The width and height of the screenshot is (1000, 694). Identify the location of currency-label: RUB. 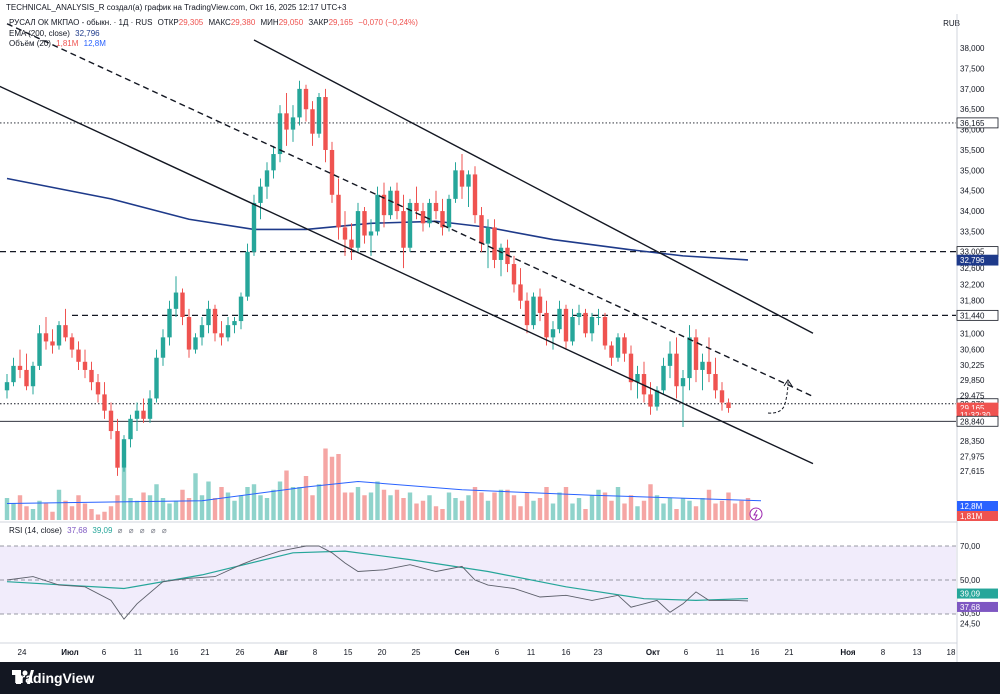
(951, 23).